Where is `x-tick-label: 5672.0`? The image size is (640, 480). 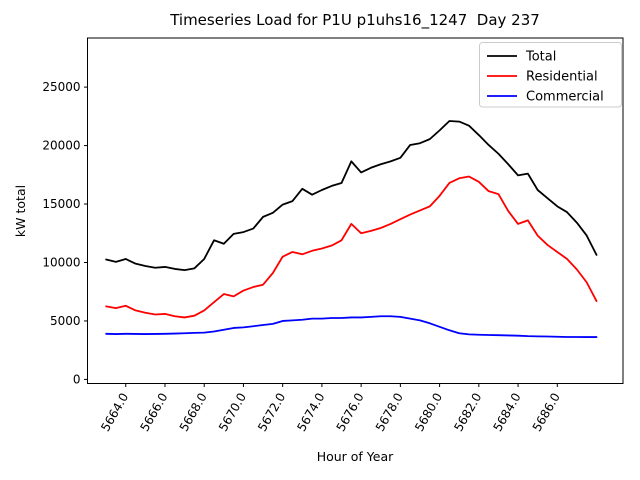
x-tick-label: 5672.0 is located at coordinates (271, 412).